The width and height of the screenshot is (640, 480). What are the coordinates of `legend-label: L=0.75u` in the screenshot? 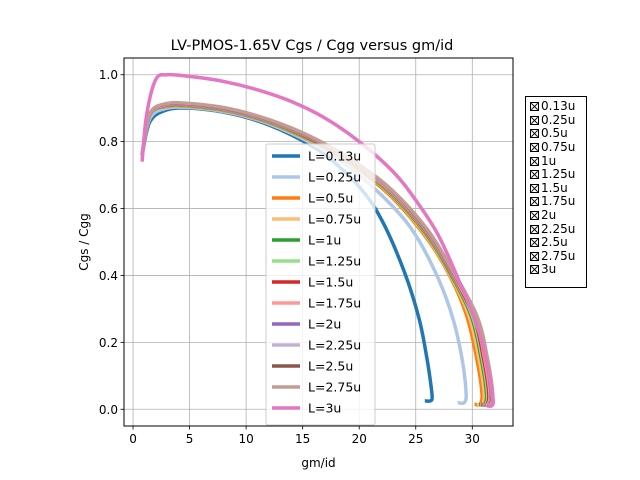 It's located at (334, 219).